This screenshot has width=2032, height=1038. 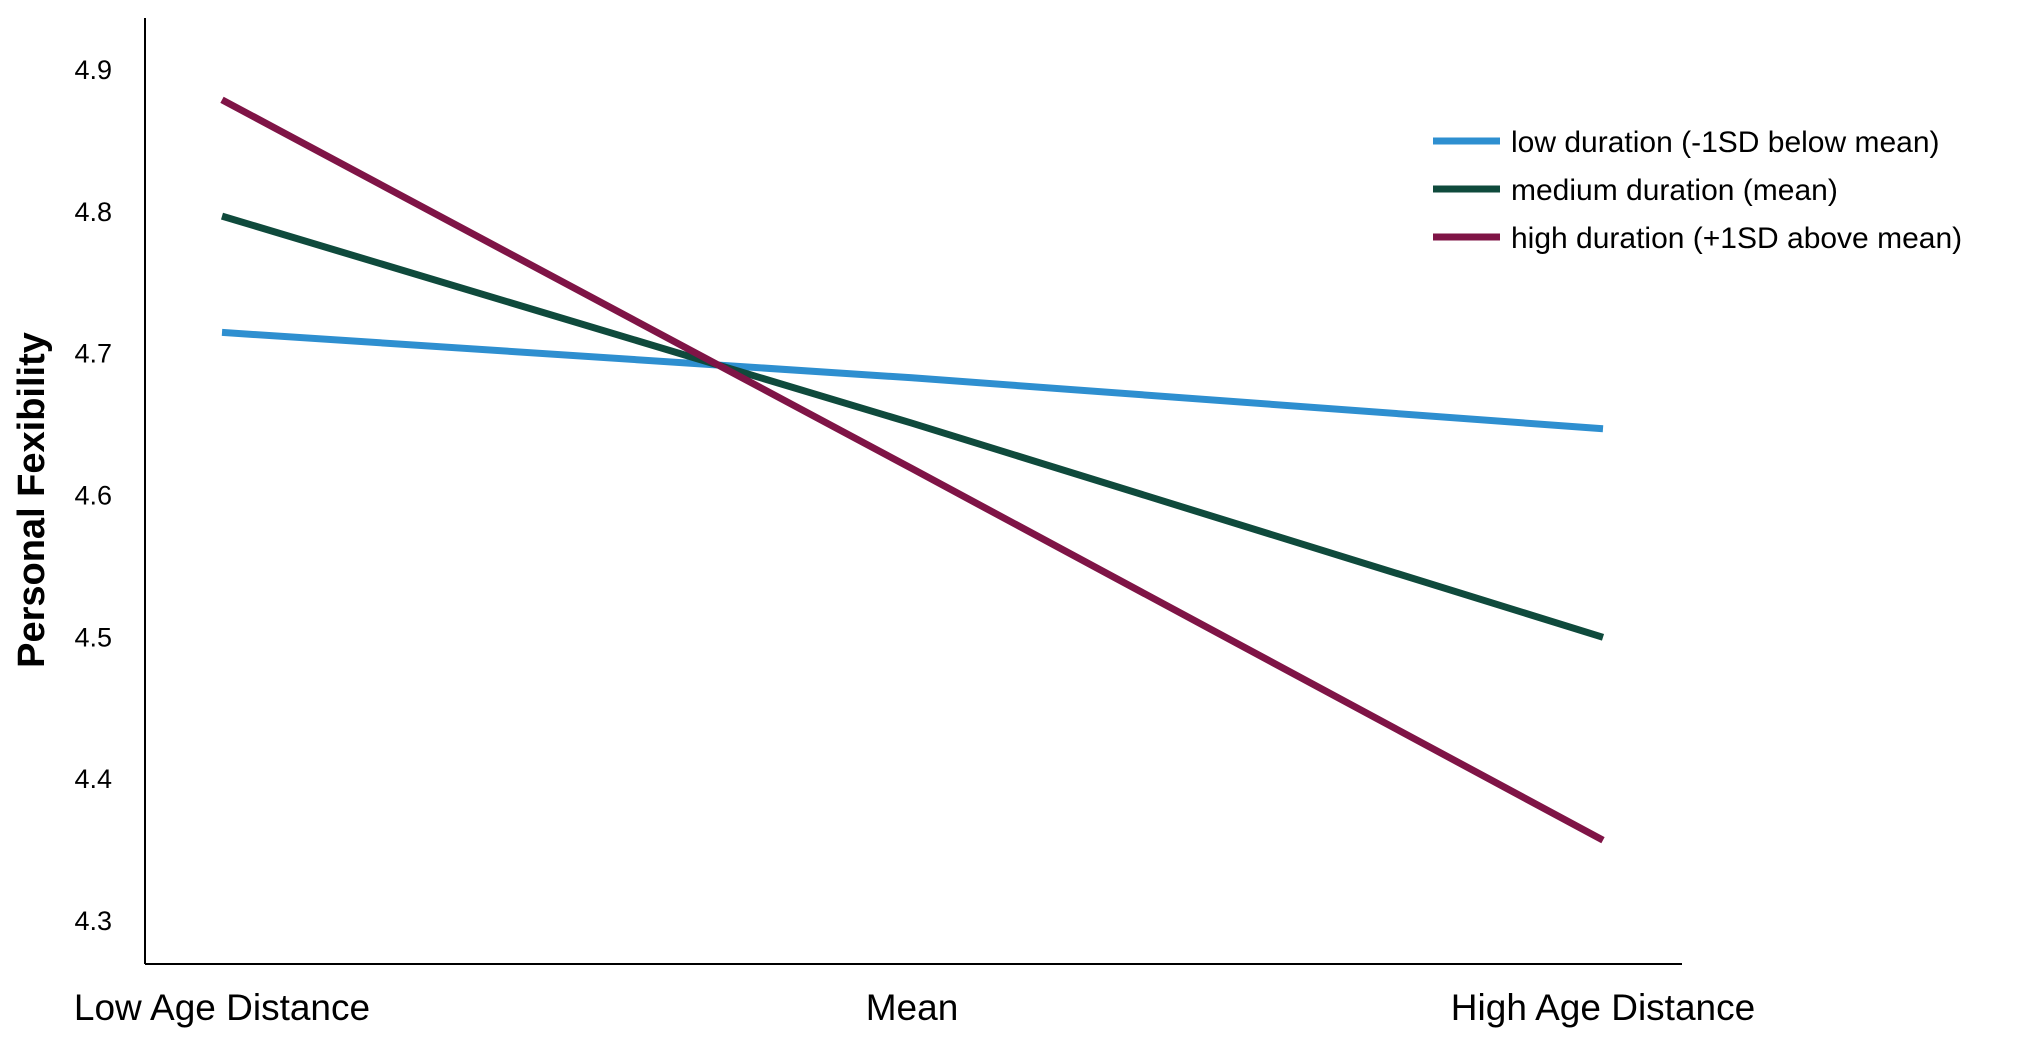 What do you see at coordinates (93, 637) in the screenshot?
I see `y-tick-label: 4.5` at bounding box center [93, 637].